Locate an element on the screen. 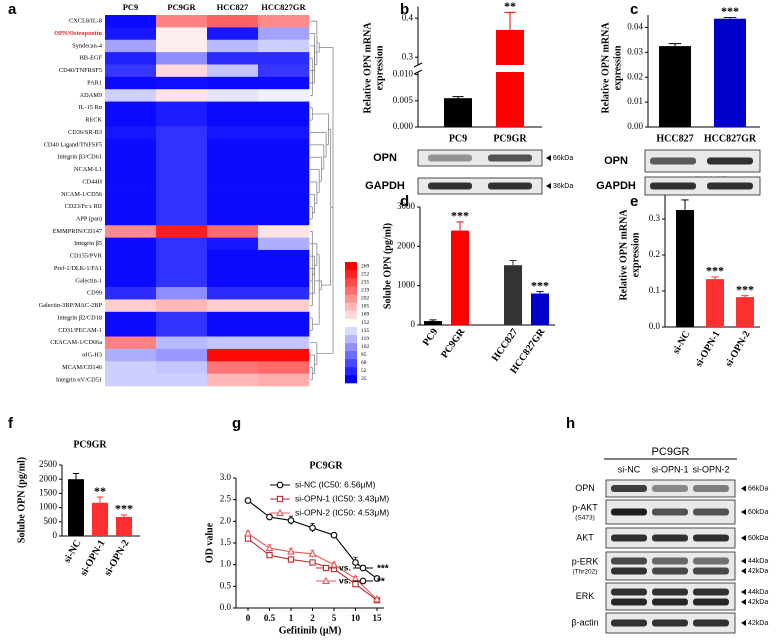 The image size is (784, 640). row-label: CD31/PECAM-1 is located at coordinates (80, 330).